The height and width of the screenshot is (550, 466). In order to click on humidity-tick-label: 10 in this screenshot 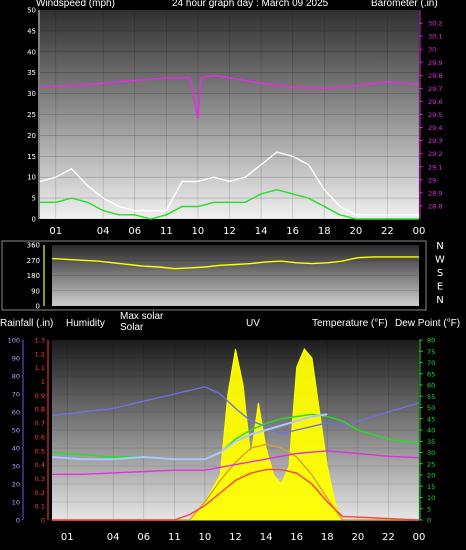, I will do `click(16, 503)`.